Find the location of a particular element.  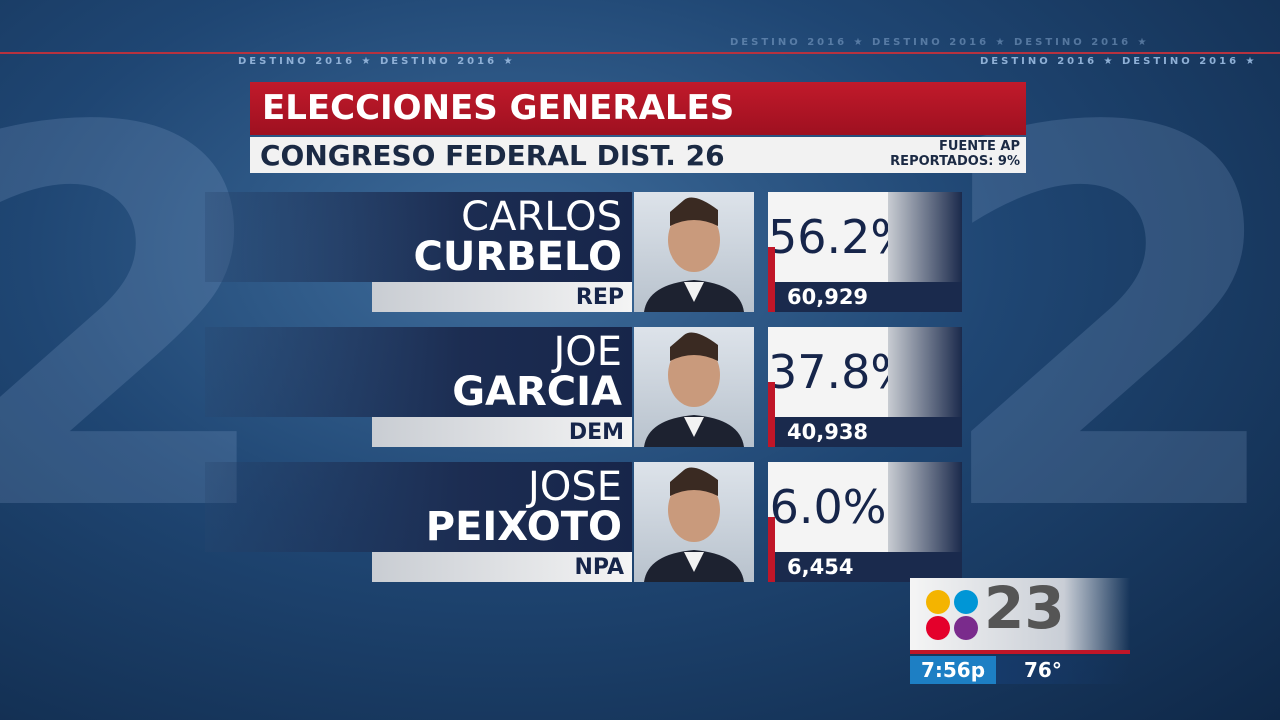

time: 7:56p is located at coordinates (953, 670).